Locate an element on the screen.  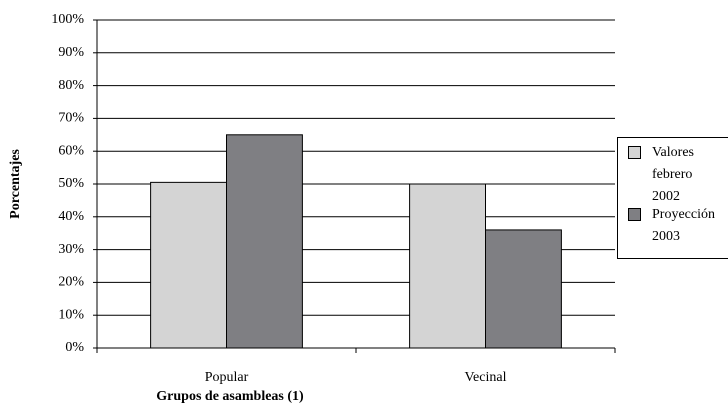
x-tick-label: Vecinal is located at coordinates (486, 377).